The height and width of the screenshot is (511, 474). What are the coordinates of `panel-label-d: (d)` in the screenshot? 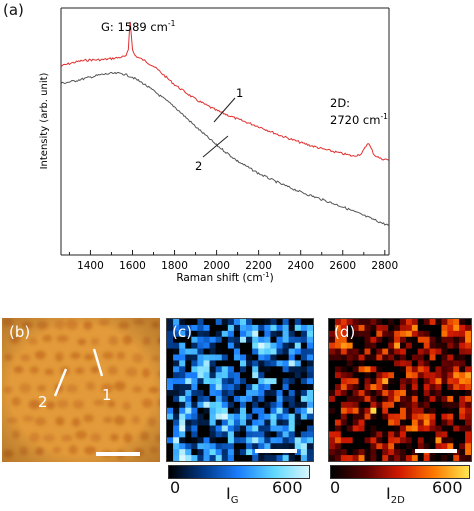 It's located at (345, 332).